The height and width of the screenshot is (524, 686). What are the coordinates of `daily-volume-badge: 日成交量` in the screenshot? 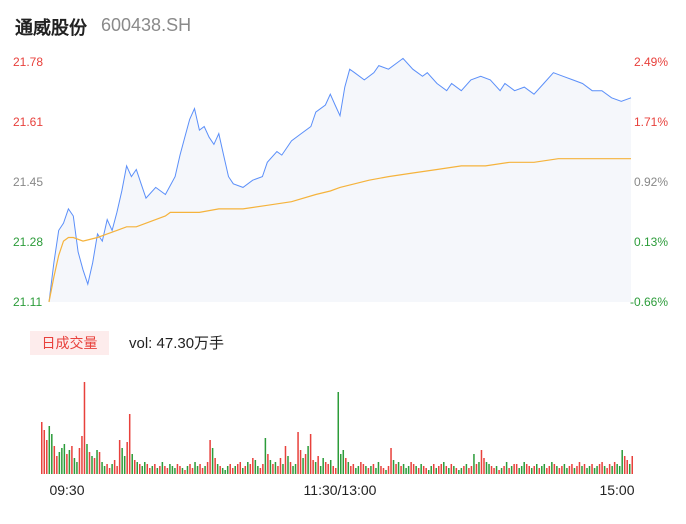 It's located at (69, 343).